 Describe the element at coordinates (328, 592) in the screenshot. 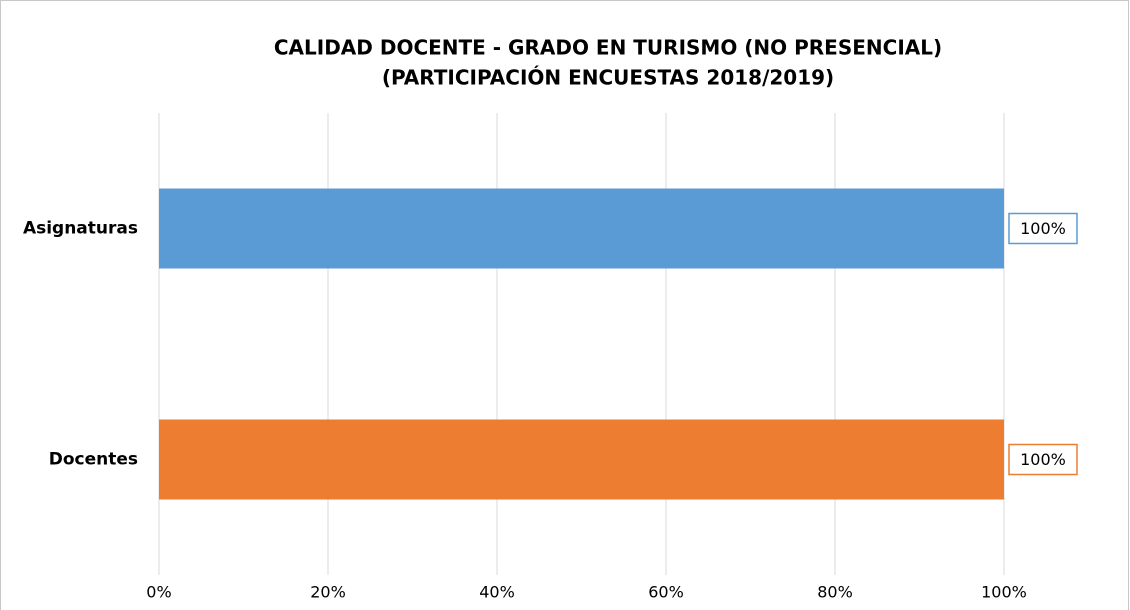

I see `x-tick-label: 20%` at that location.